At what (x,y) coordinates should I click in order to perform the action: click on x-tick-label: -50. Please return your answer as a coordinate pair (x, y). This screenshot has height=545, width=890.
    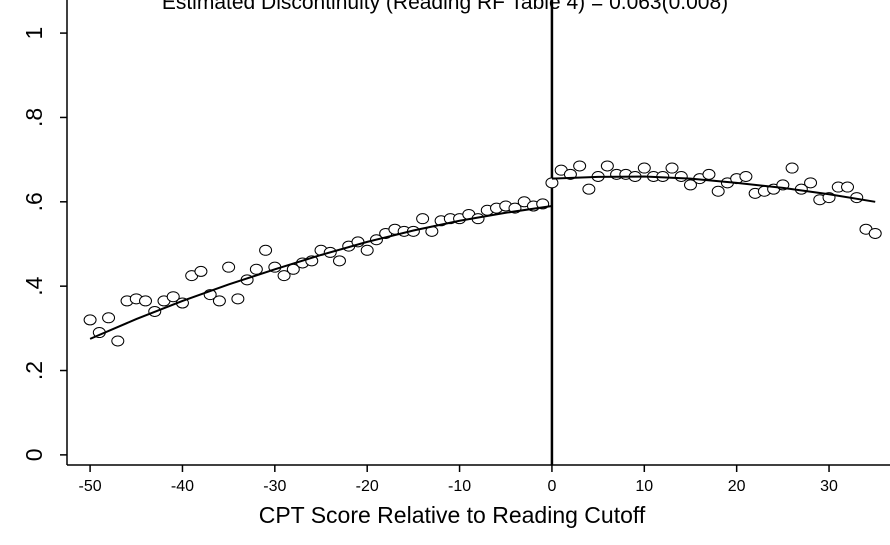
    Looking at the image, I should click on (90, 486).